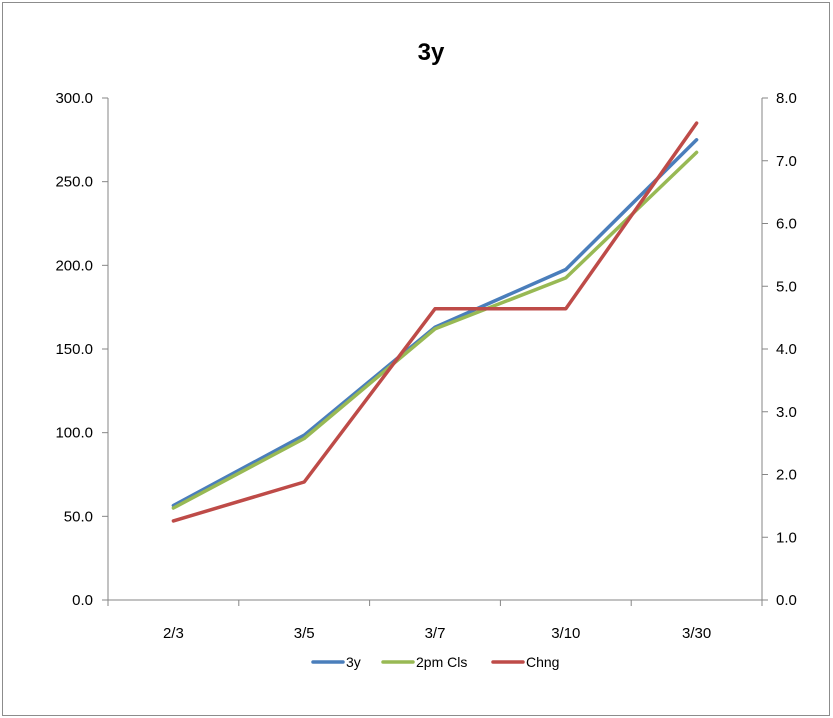 Image resolution: width=833 pixels, height=718 pixels. Describe the element at coordinates (786, 537) in the screenshot. I see `y-right-tick-label: 1.0` at that location.